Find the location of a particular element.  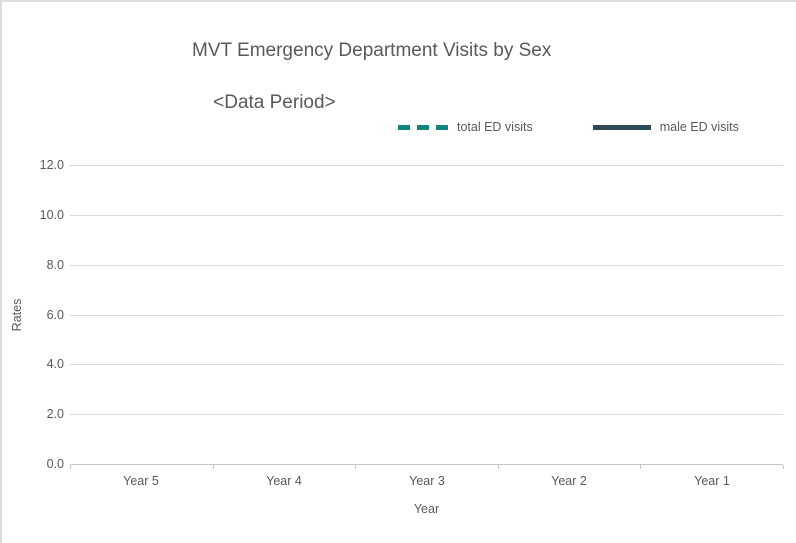

chart-title-line2: <Data Period> is located at coordinates (274, 102).